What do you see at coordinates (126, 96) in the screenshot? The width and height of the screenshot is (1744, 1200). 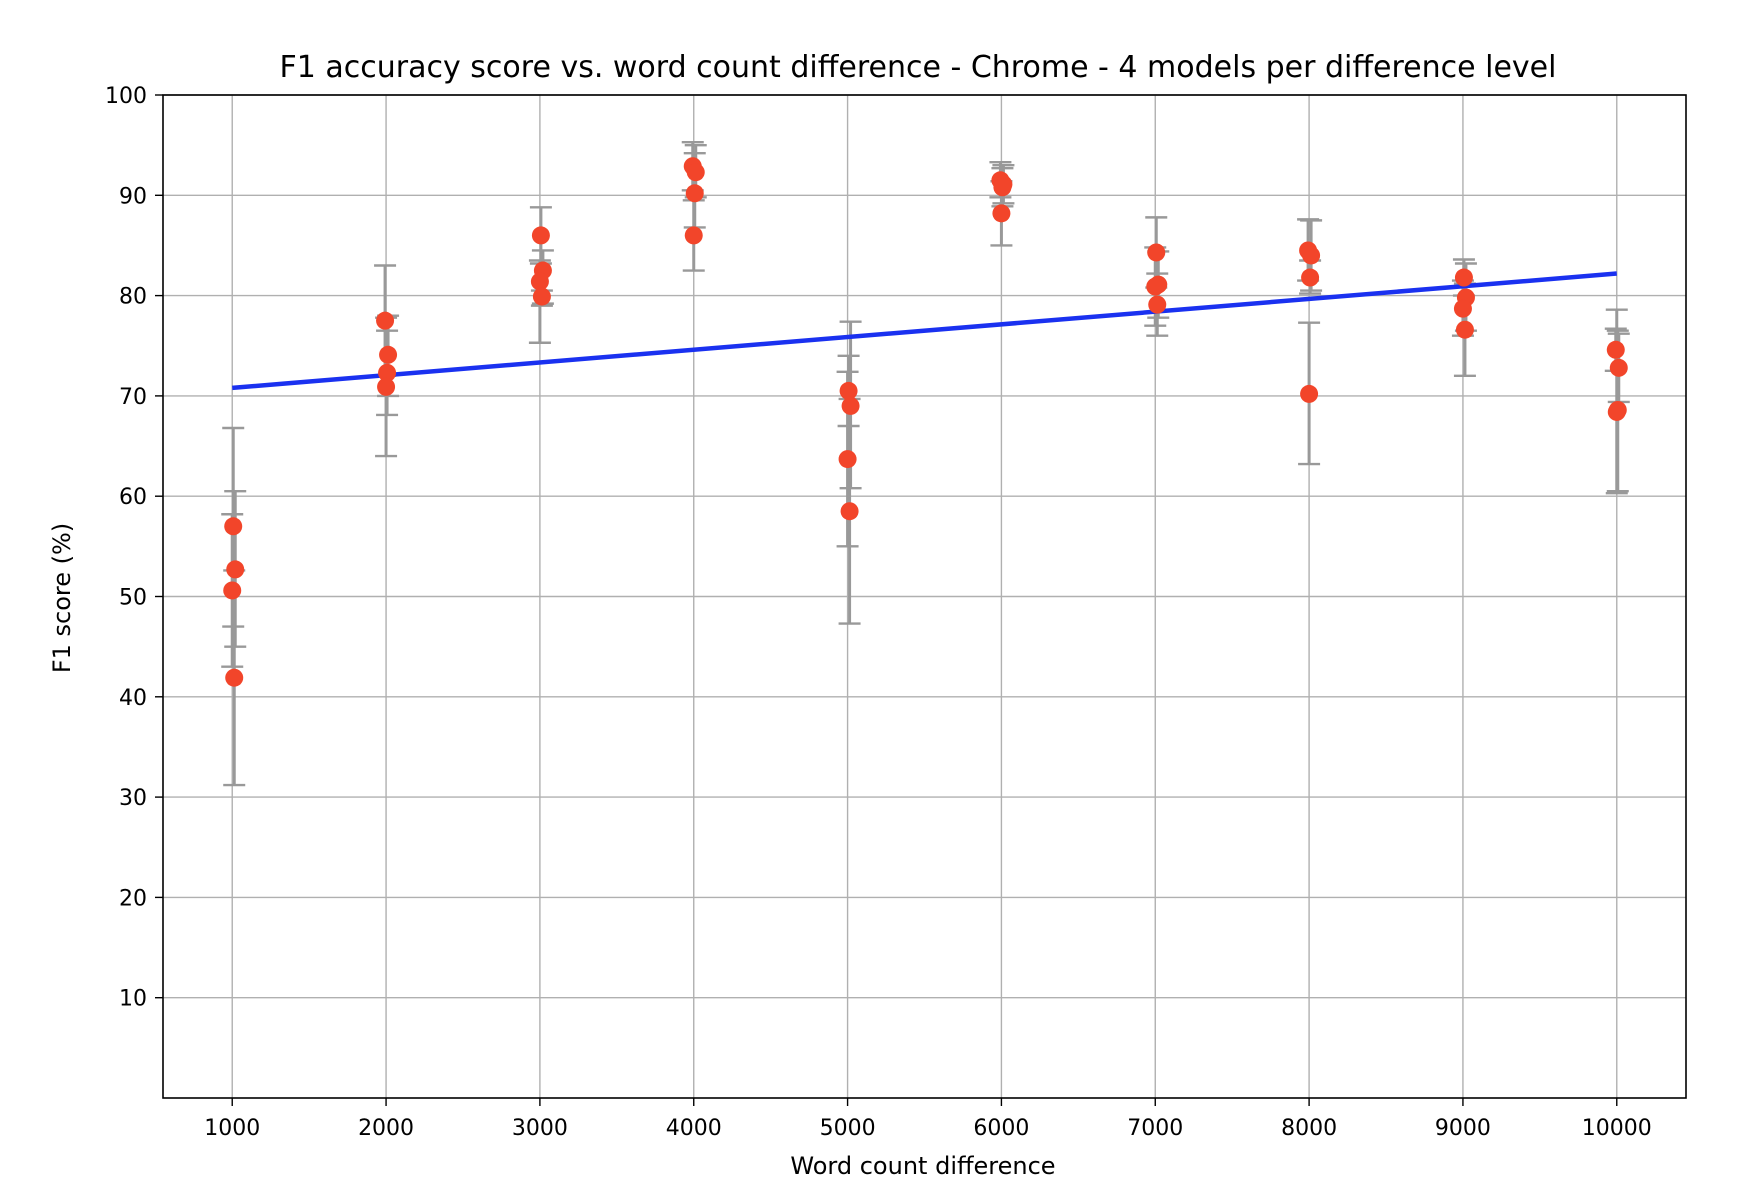 I see `y-tick-label: 100` at bounding box center [126, 96].